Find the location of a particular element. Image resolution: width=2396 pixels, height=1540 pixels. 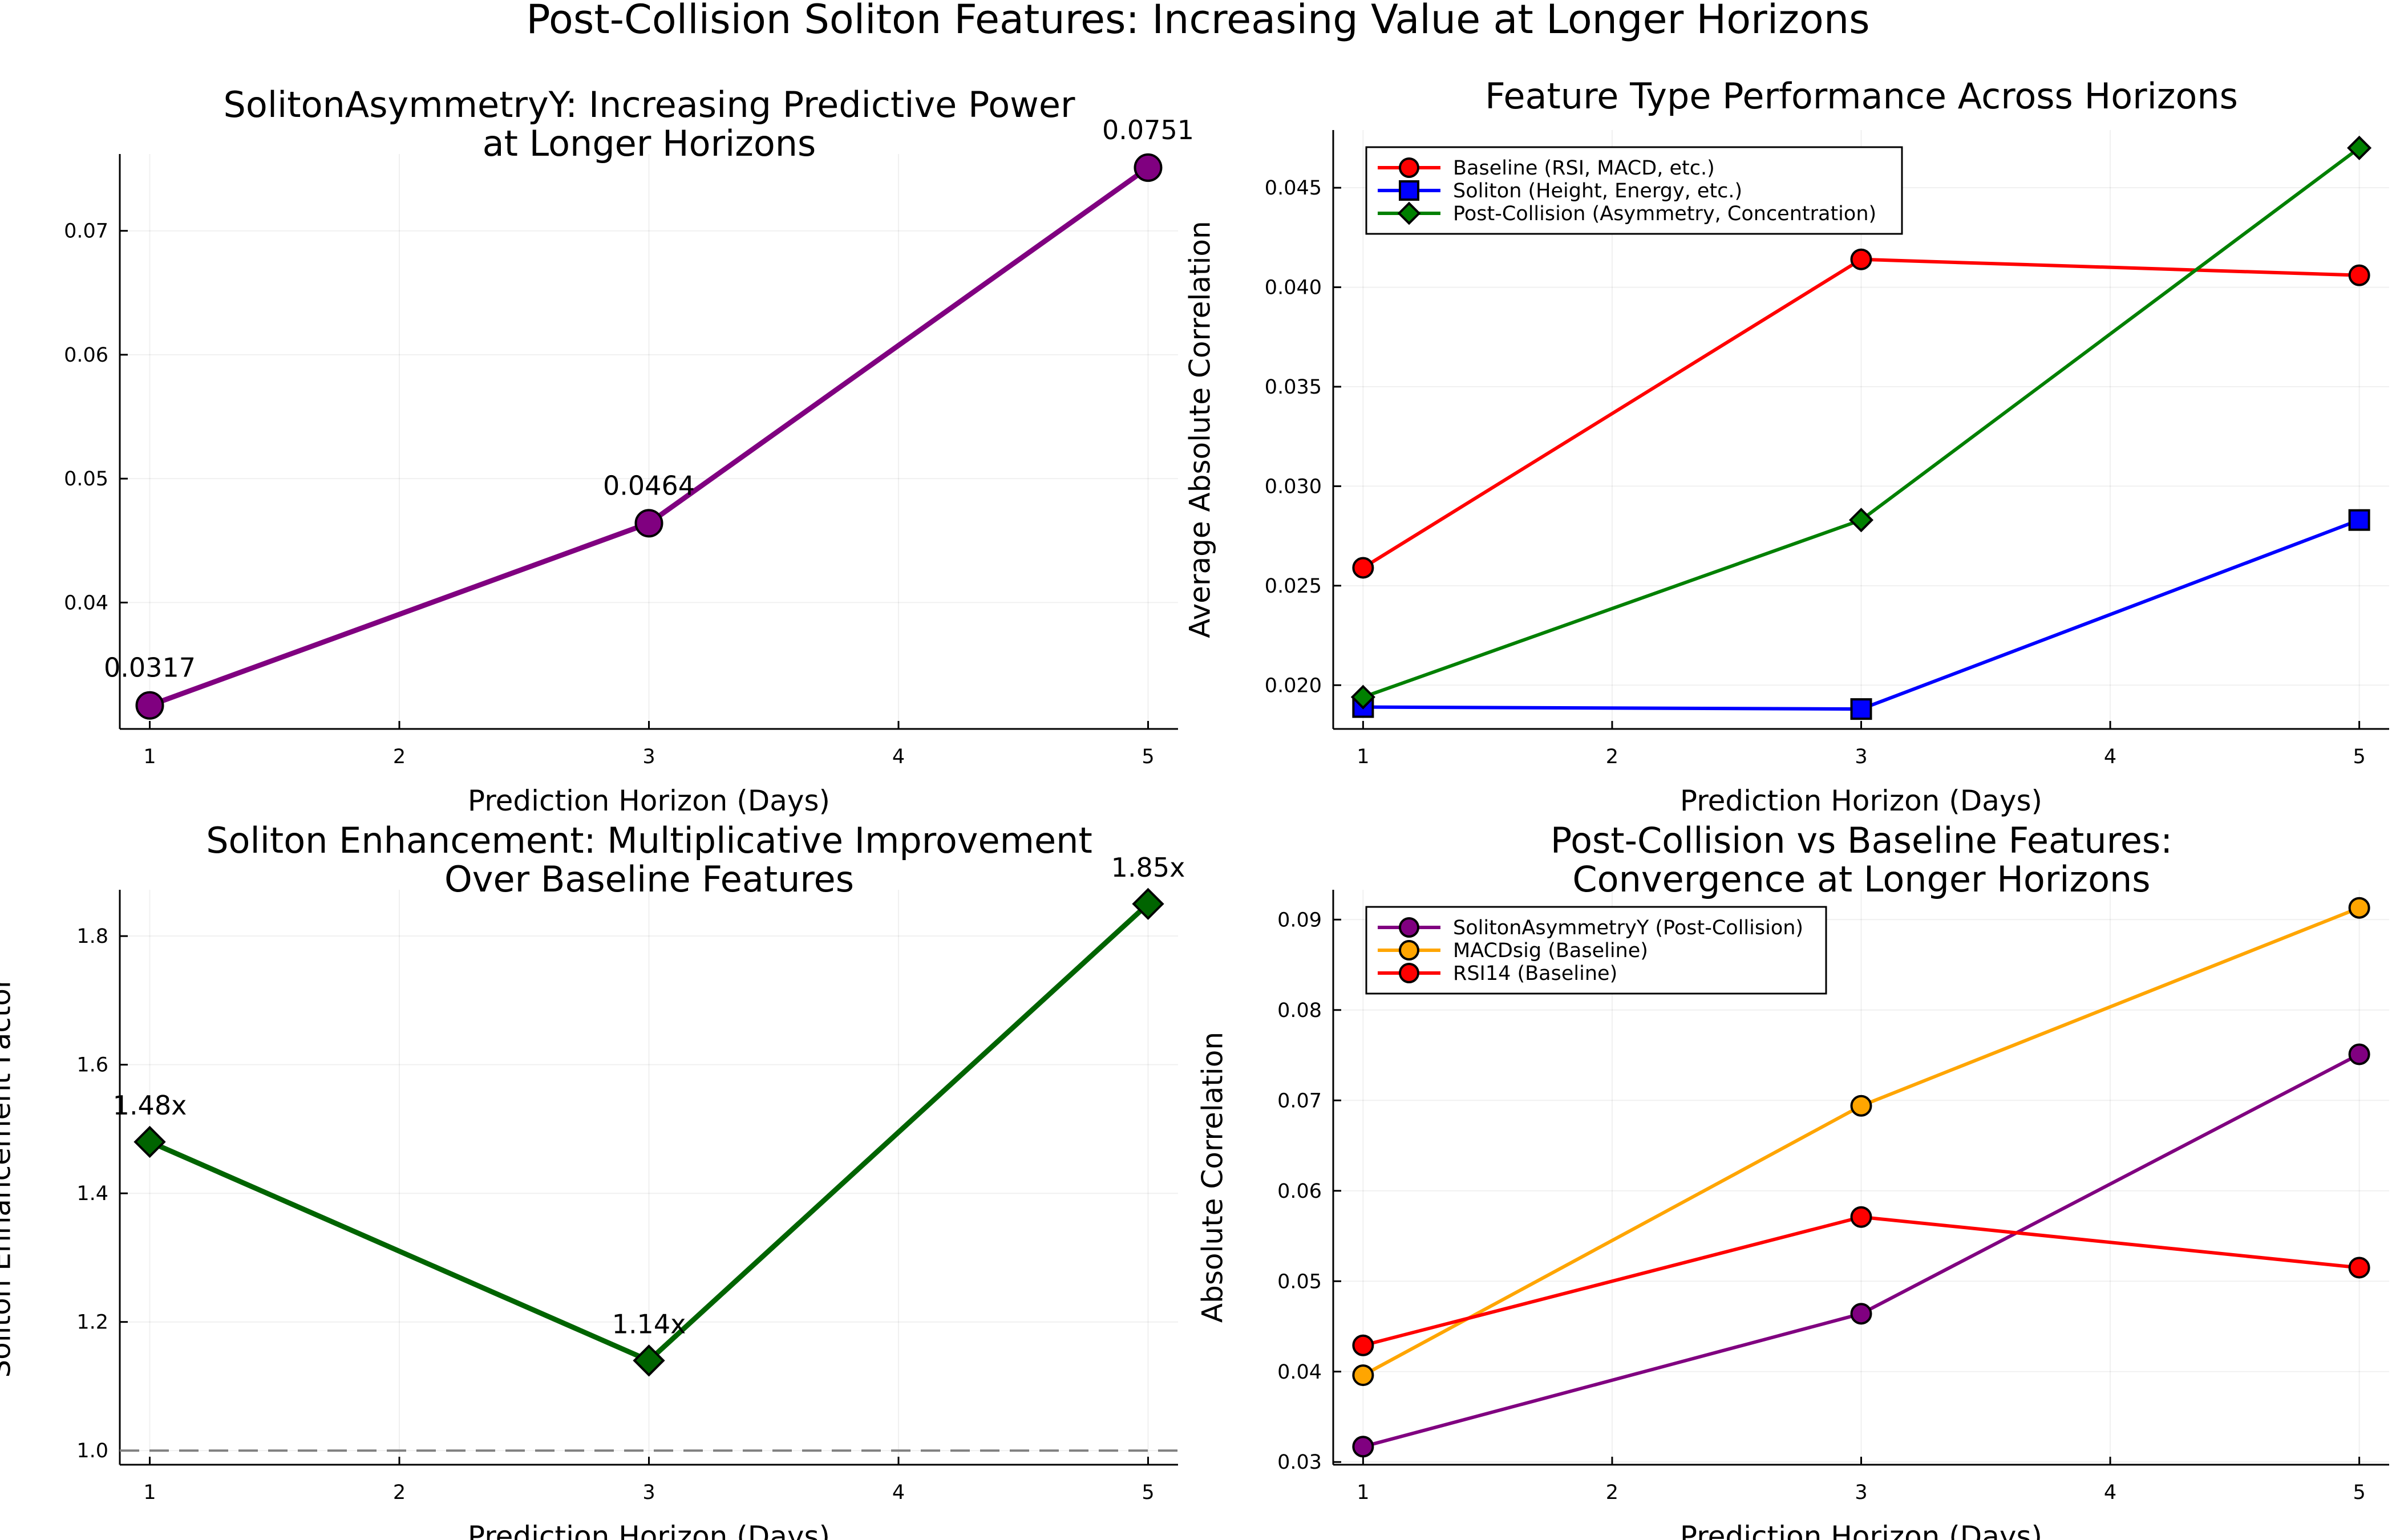

legend-label: MACDsig (Baseline) is located at coordinates (1550, 951).